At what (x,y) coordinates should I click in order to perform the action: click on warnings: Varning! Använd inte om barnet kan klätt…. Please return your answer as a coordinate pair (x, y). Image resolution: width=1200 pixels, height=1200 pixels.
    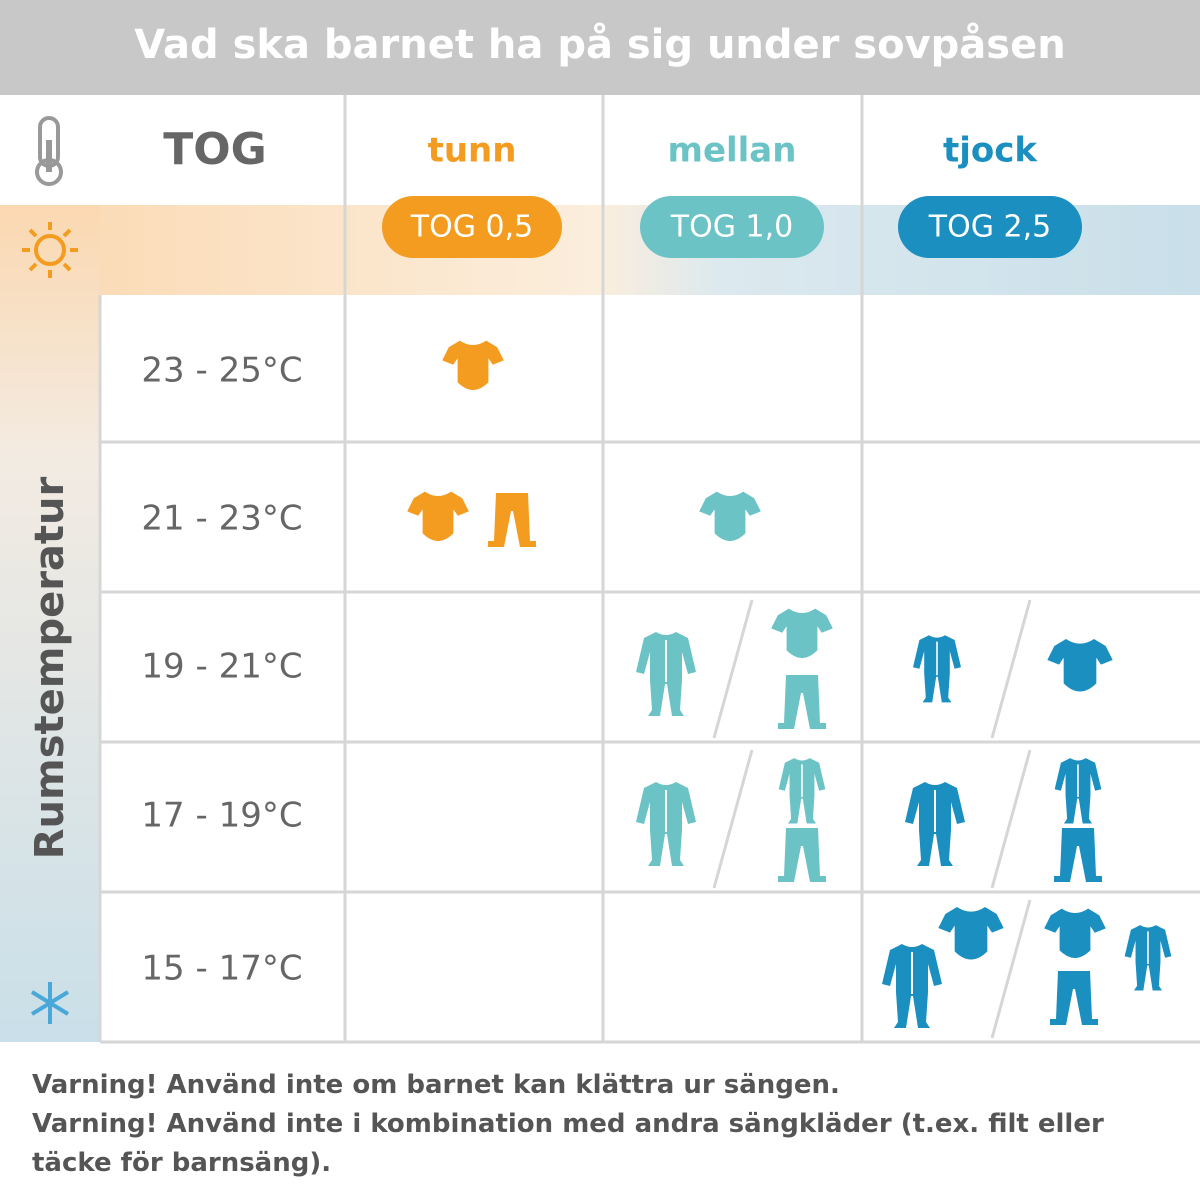
    Looking at the image, I should click on (592, 1124).